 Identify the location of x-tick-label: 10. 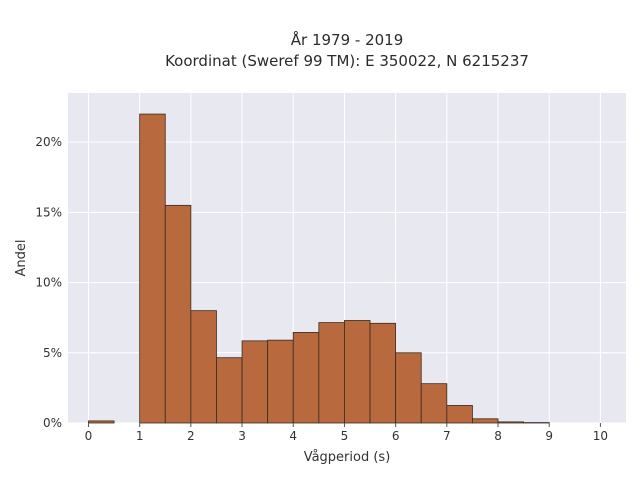
(600, 436).